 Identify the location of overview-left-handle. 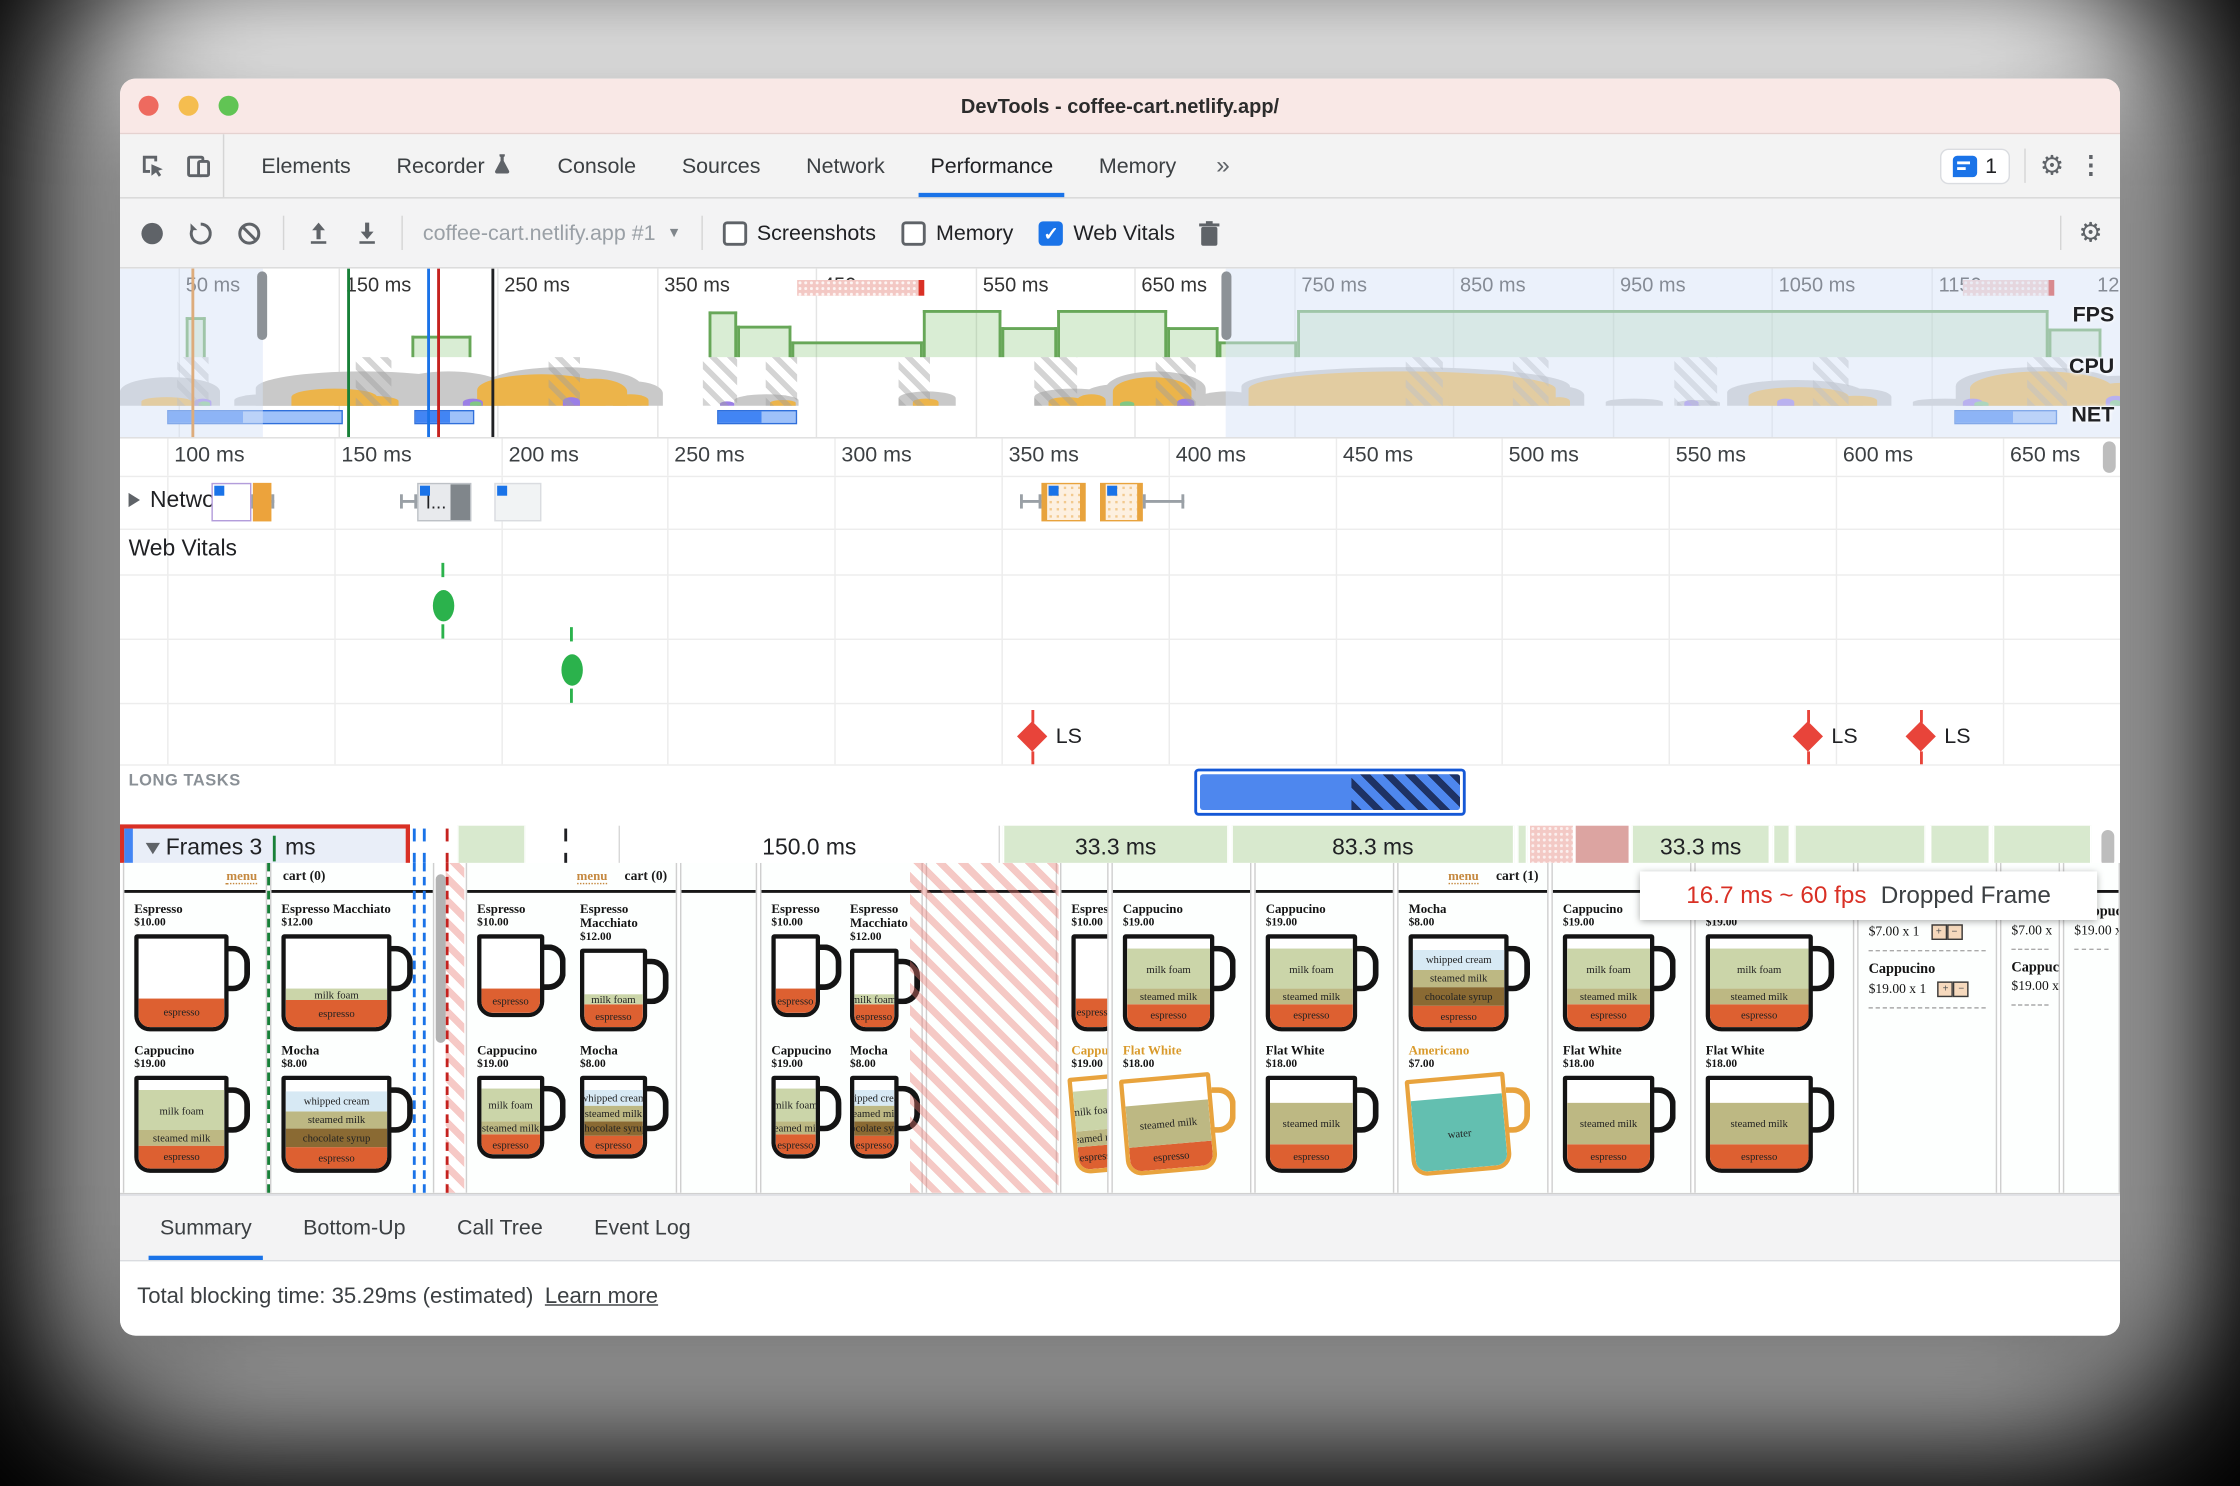
(262, 305).